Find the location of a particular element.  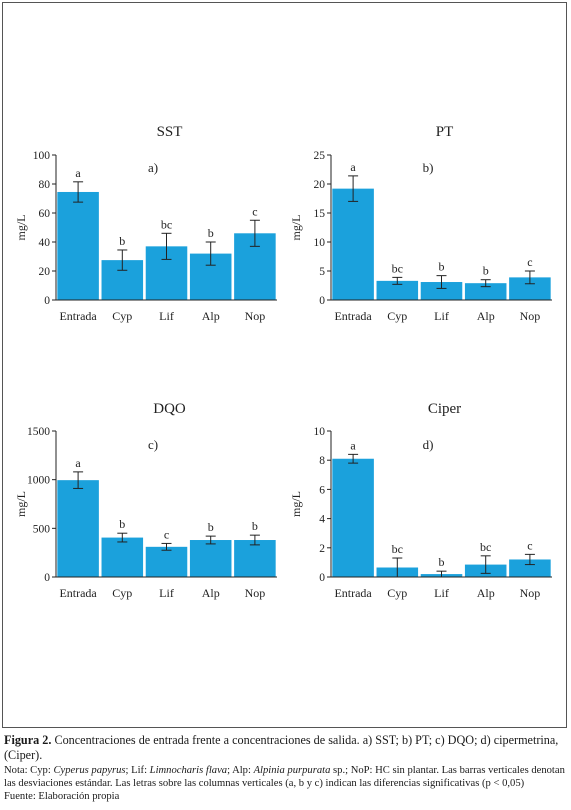

chart-3-sig-letter-1: a is located at coordinates (78, 463).